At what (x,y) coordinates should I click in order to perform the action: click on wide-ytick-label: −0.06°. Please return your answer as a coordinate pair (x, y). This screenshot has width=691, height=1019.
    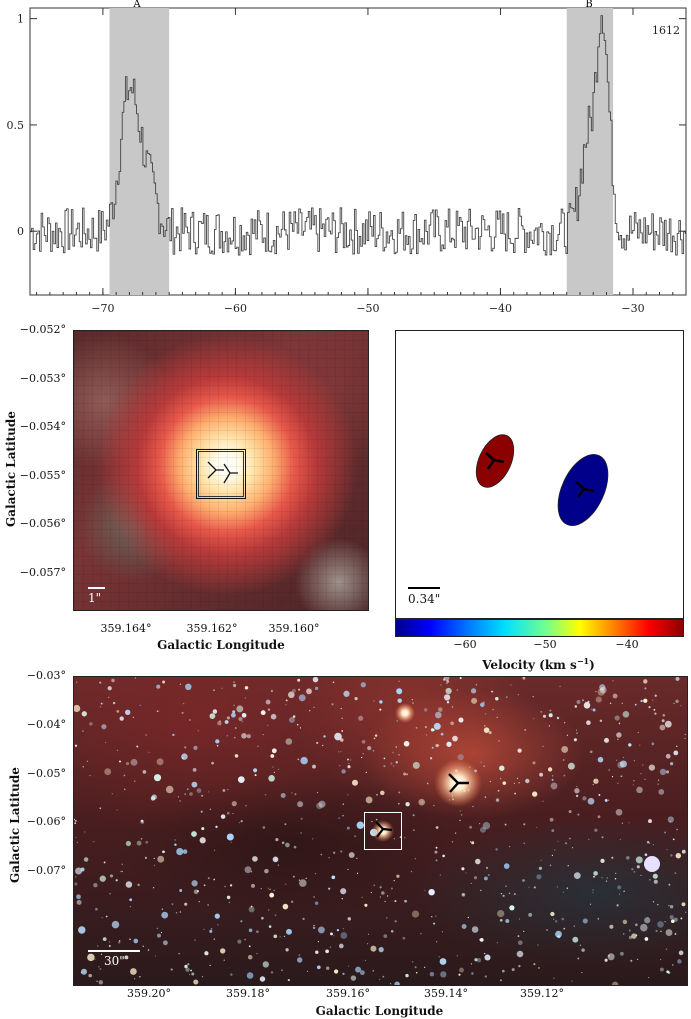
    Looking at the image, I should click on (46, 822).